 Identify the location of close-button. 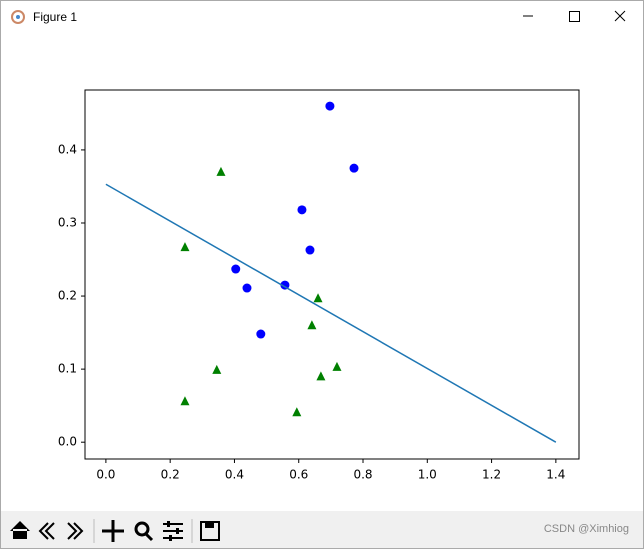
(620, 16).